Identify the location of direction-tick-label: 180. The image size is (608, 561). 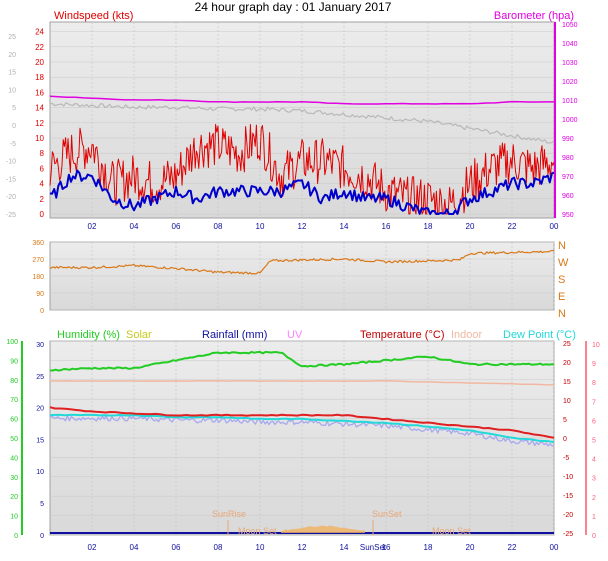
(38, 277).